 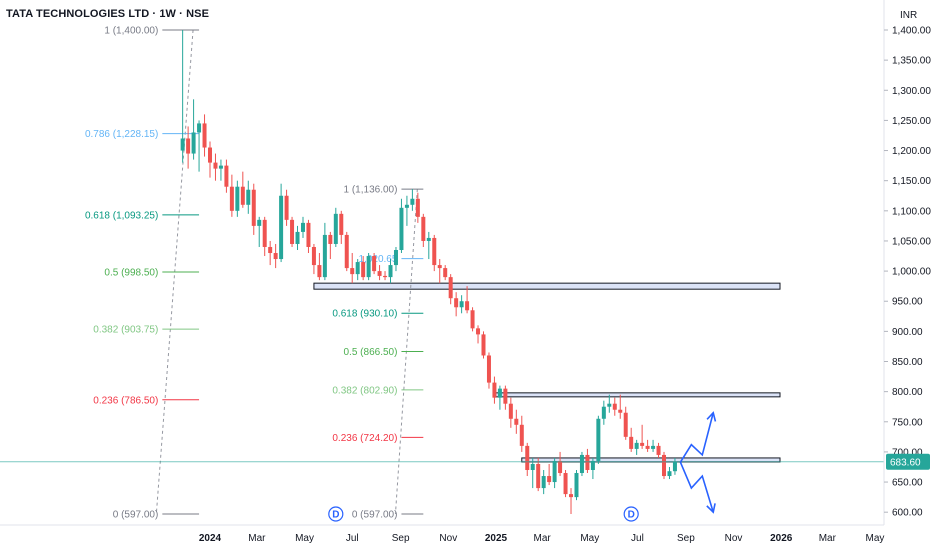 What do you see at coordinates (371, 352) in the screenshot?
I see `fib-secondary-level-label: 0.5 (866.50)` at bounding box center [371, 352].